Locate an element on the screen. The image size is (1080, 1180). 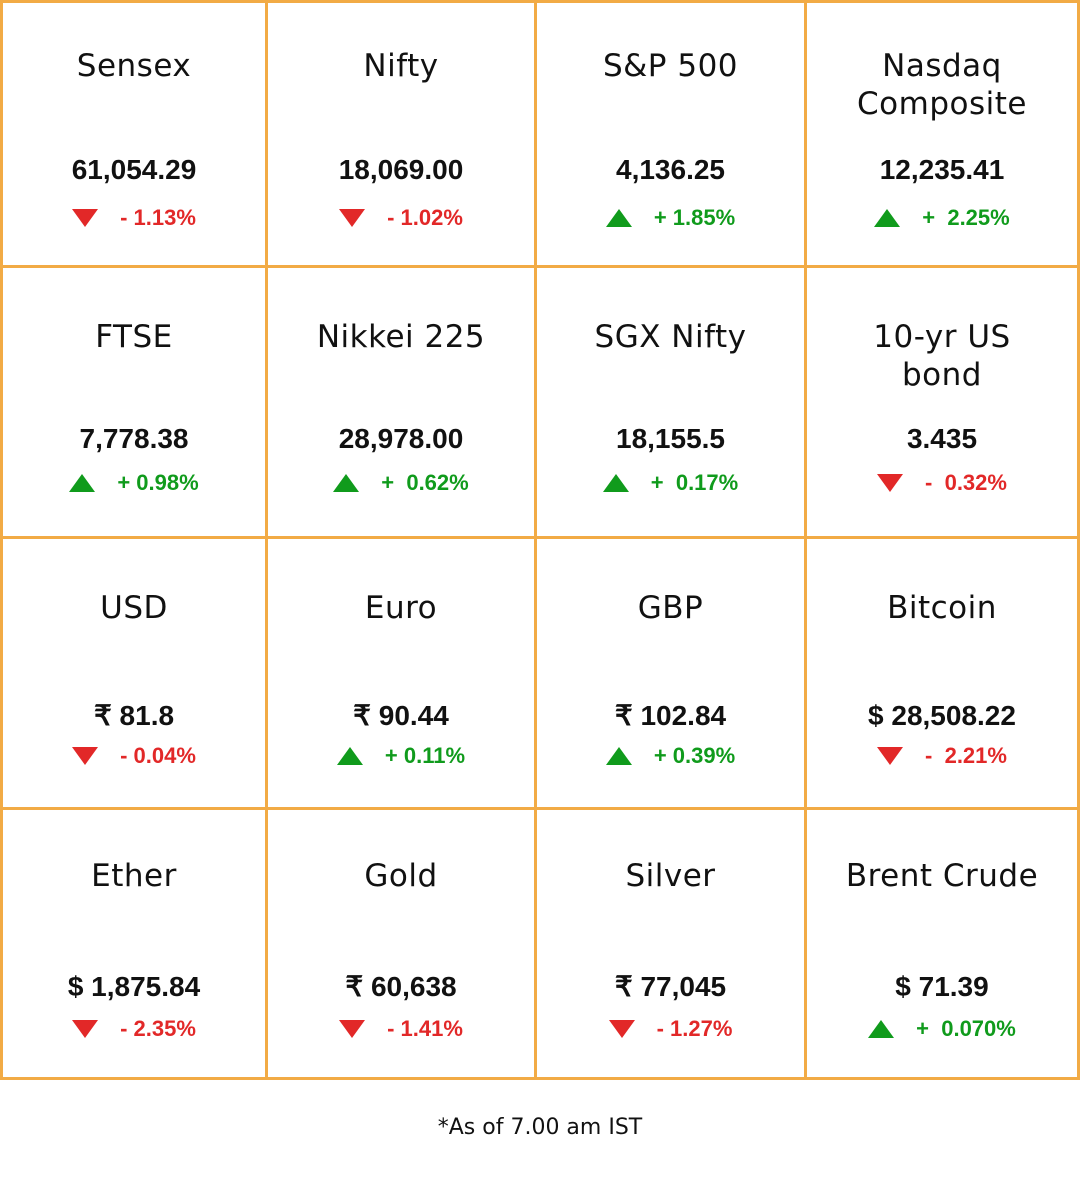
market-name: Nasdaq Composite is located at coordinates (942, 85).